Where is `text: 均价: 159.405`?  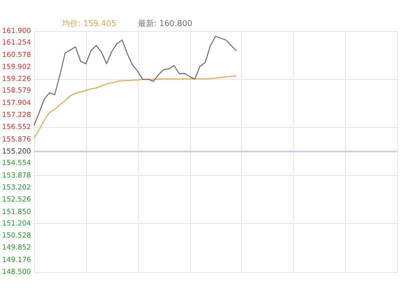
text: 均价: 159.405 is located at coordinates (88, 23).